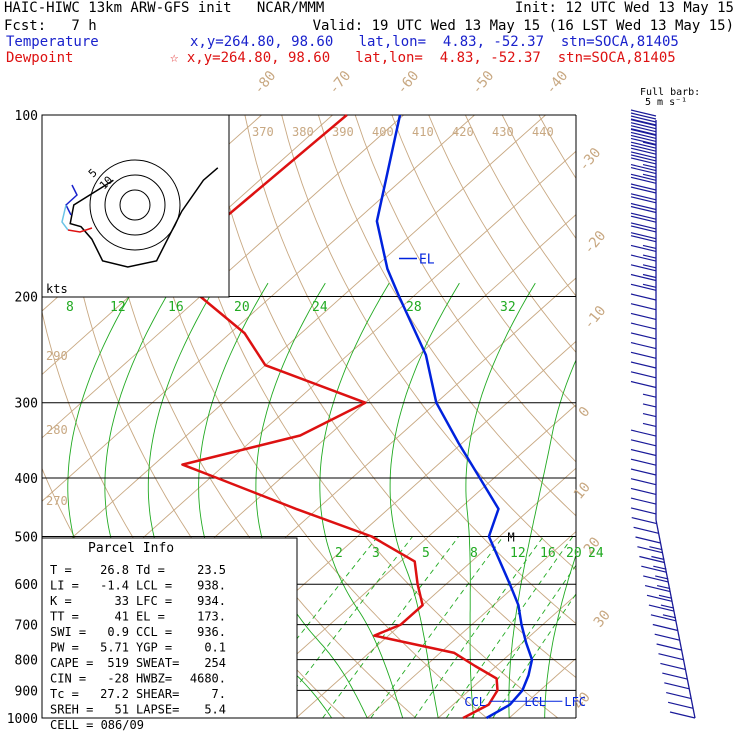 The height and width of the screenshot is (740, 740). Describe the element at coordinates (61, 601) in the screenshot. I see `parcel-param-name: K =` at that location.